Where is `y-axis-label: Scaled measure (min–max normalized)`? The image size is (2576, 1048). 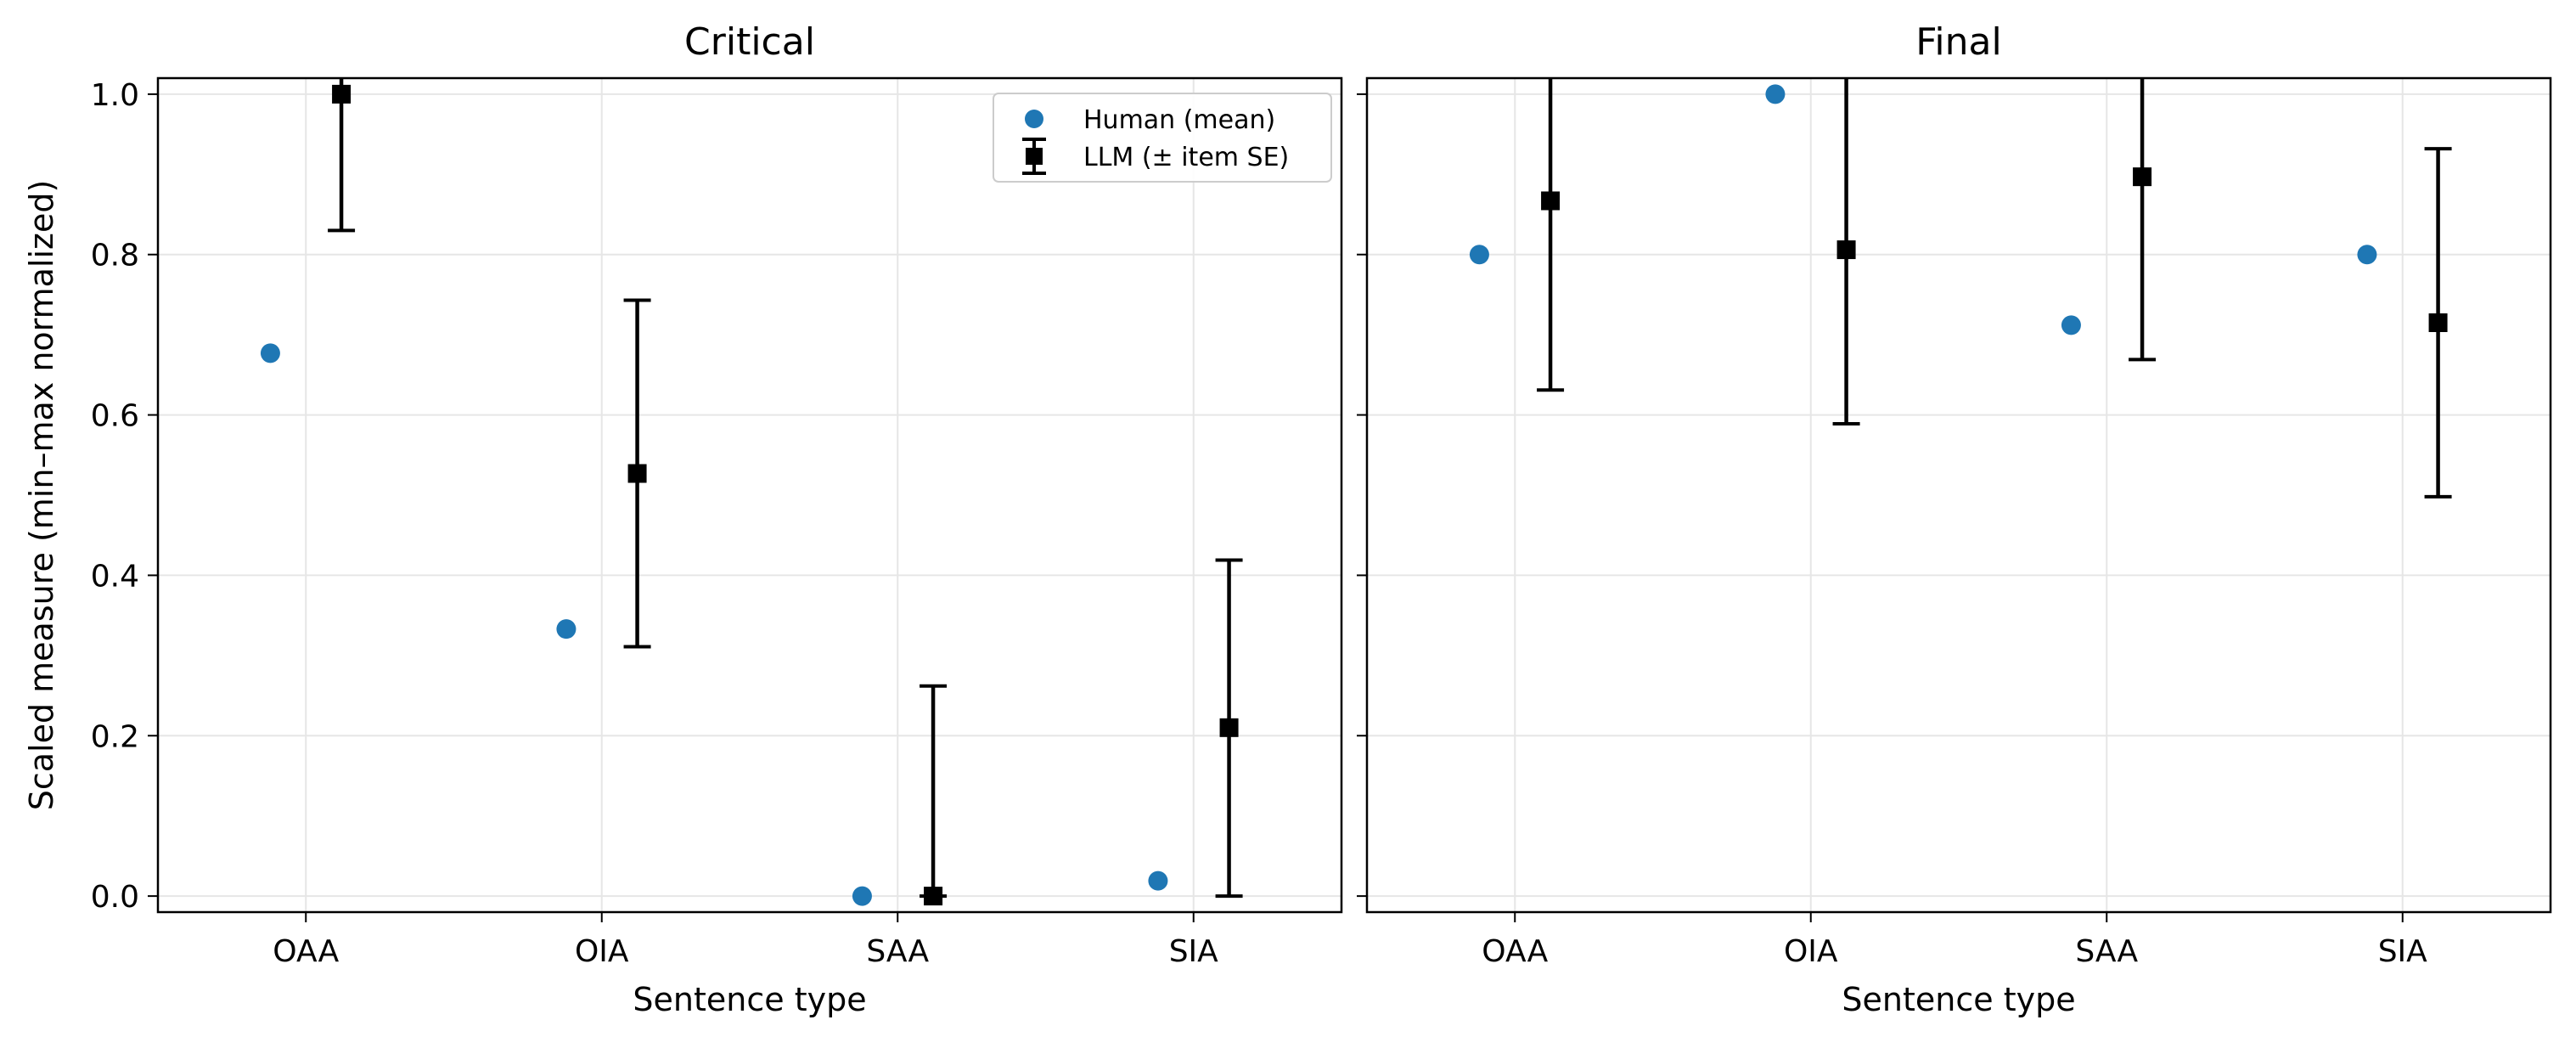
y-axis-label: Scaled measure (min–max normalized) is located at coordinates (41, 495).